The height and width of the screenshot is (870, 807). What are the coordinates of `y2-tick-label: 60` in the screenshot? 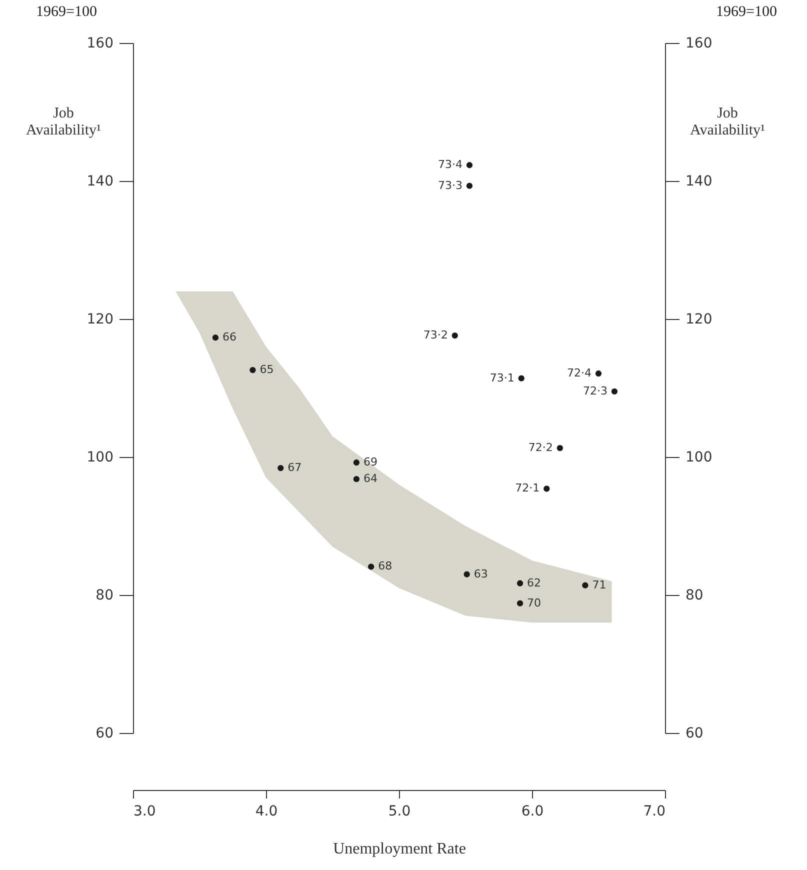 It's located at (695, 734).